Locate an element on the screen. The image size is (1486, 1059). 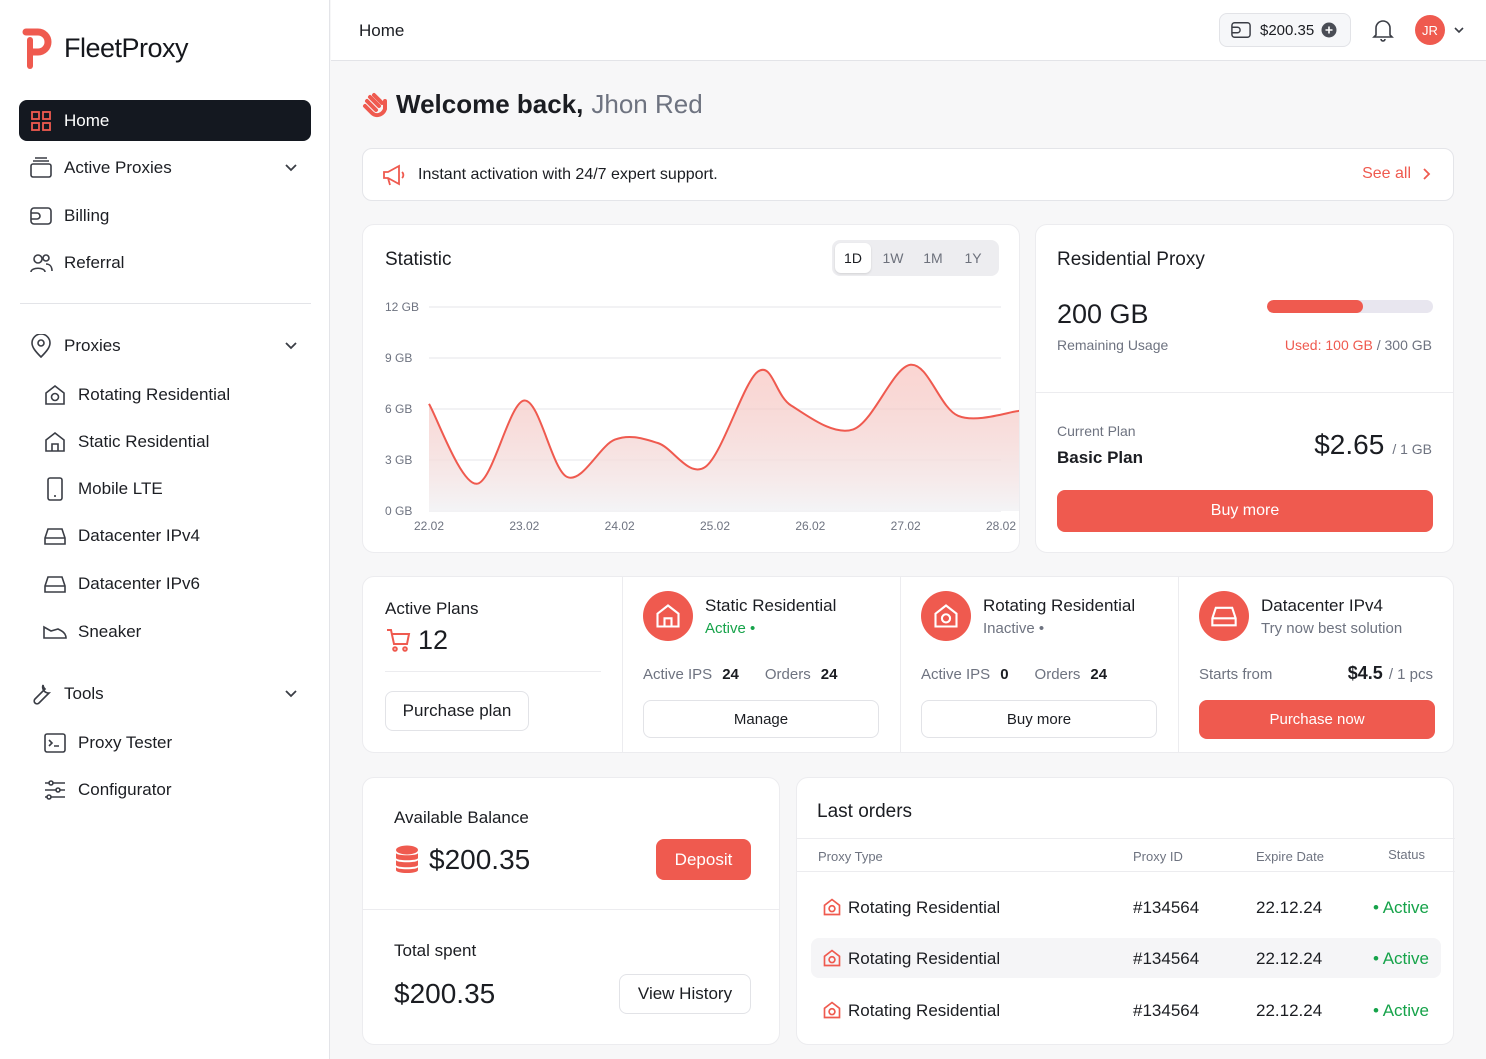
balance-pill: $200.35 is located at coordinates (1285, 30).